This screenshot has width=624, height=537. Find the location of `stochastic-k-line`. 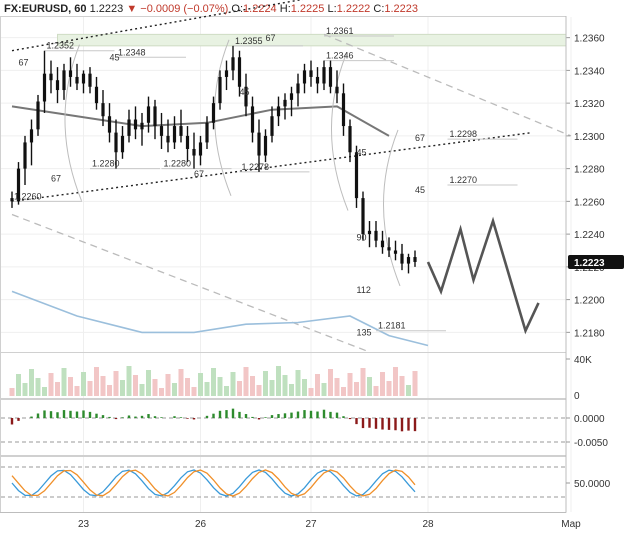

stochastic-k-line is located at coordinates (213, 483).